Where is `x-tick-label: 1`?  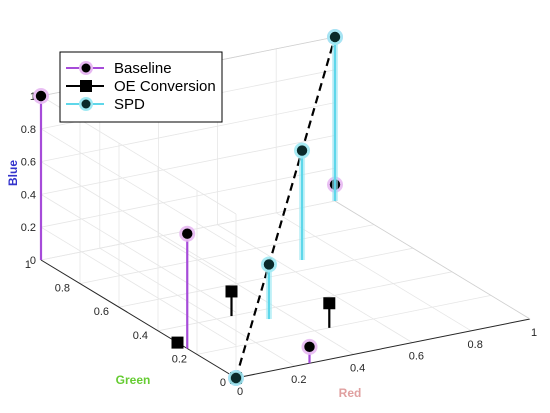 x-tick-label: 1 is located at coordinates (534, 333).